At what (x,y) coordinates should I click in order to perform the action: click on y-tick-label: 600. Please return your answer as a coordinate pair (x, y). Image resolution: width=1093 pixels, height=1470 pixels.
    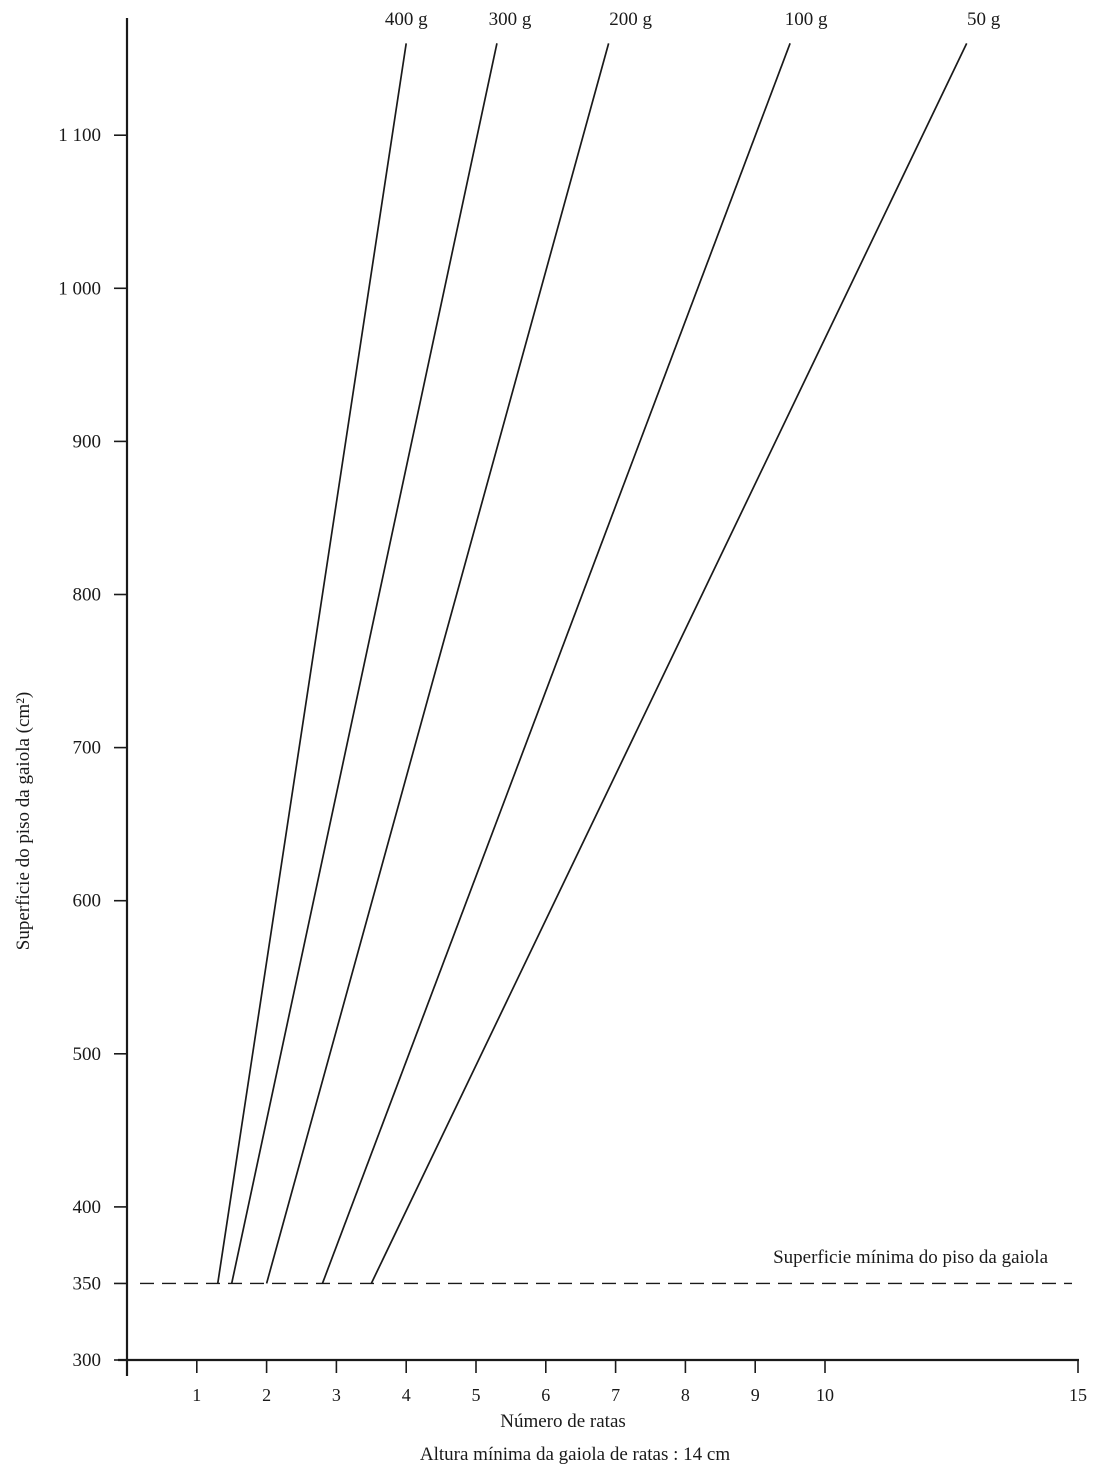
    Looking at the image, I should click on (87, 901).